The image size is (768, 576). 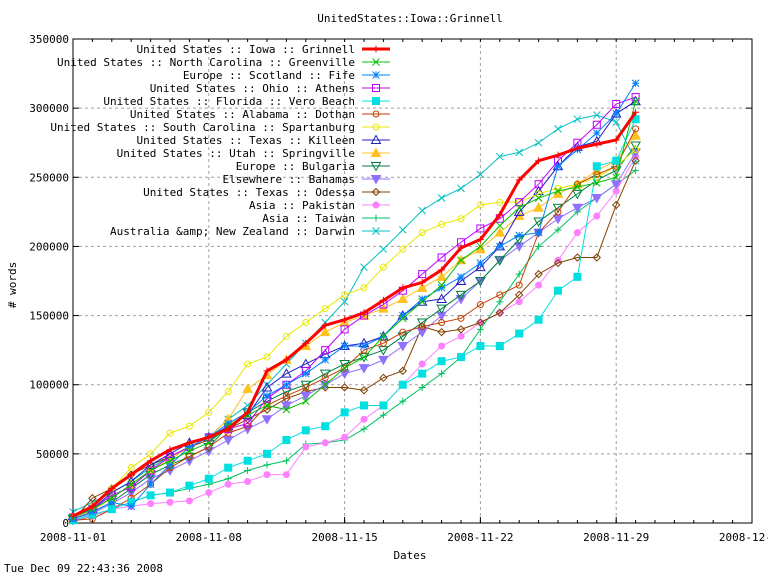 I want to click on legend-label: Elsewhere :: Bahamas, so click(x=289, y=179).